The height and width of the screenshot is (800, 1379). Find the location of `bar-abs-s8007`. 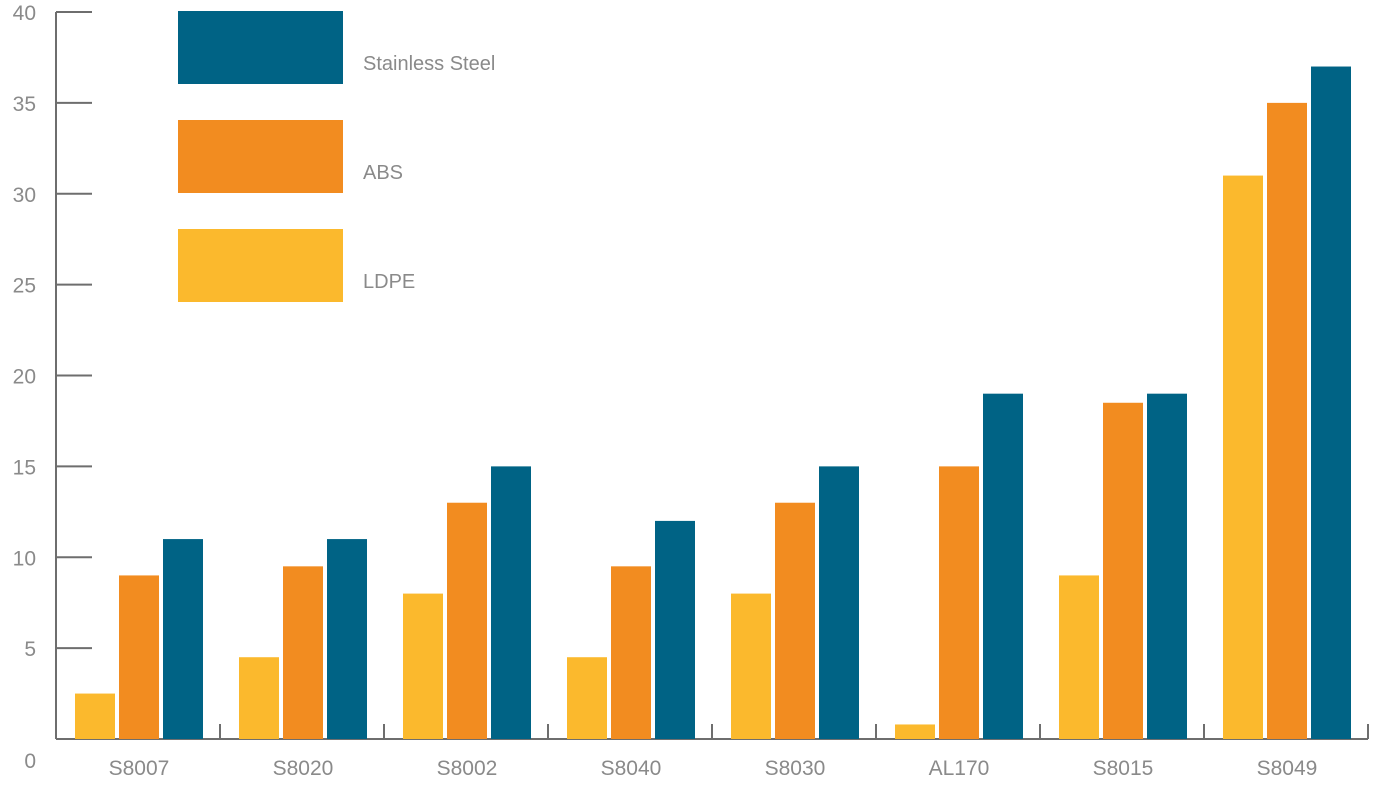

bar-abs-s8007 is located at coordinates (139, 657).